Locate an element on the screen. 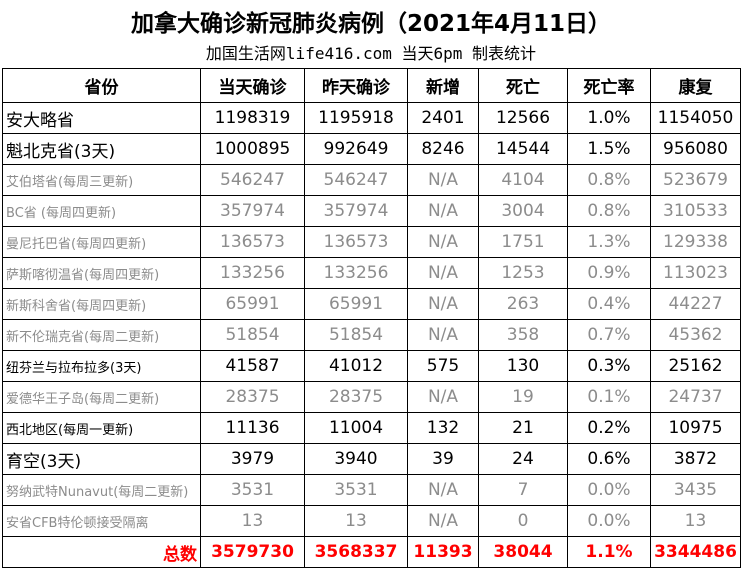  cell: 7 is located at coordinates (523, 490).